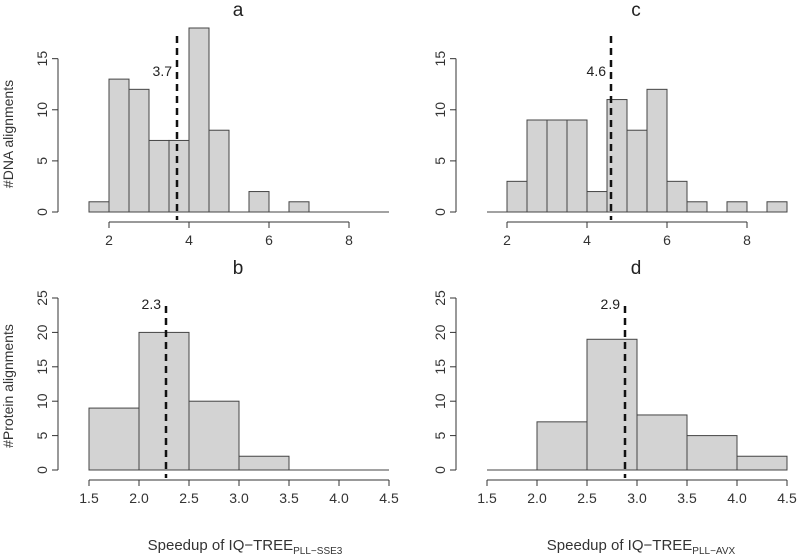  Describe the element at coordinates (269, 240) in the screenshot. I see `panel-a-x-tick-label: 6` at that location.